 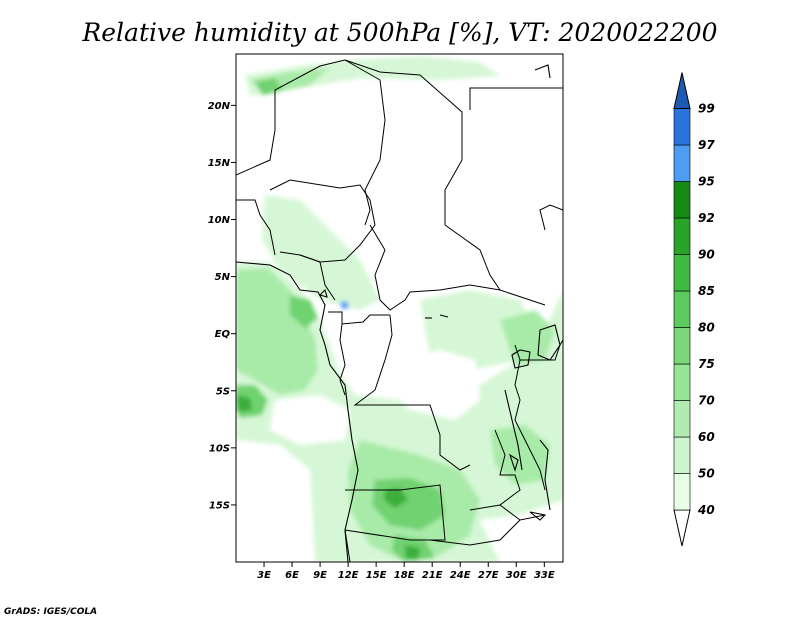 I want to click on colorbar-label: 40, so click(x=706, y=510).